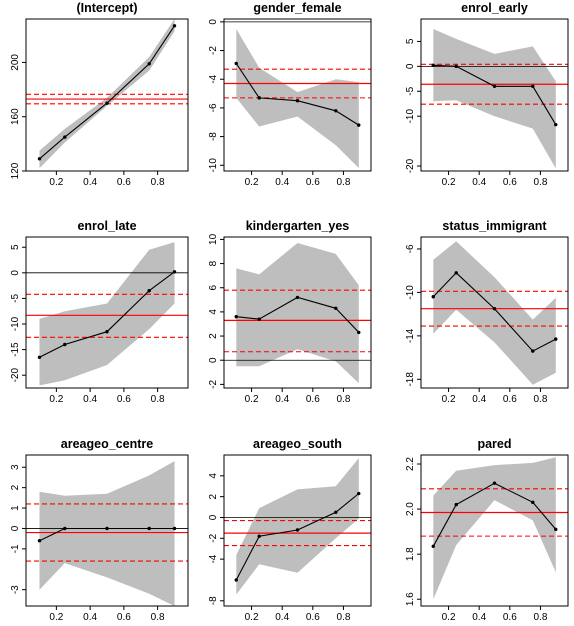 This screenshot has height=626, width=574. What do you see at coordinates (106, 226) in the screenshot?
I see `panel-title: enrol_late` at bounding box center [106, 226].